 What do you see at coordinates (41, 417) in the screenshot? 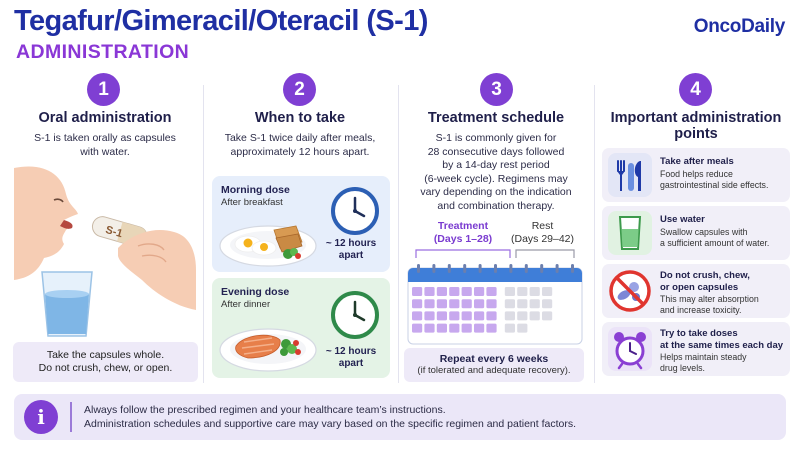
I see `info-icon: i` at bounding box center [41, 417].